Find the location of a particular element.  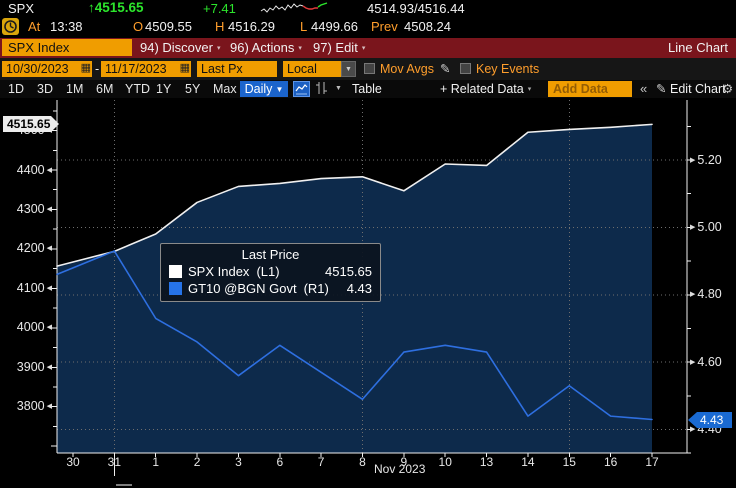

legend-value: 4.43 is located at coordinates (359, 288).